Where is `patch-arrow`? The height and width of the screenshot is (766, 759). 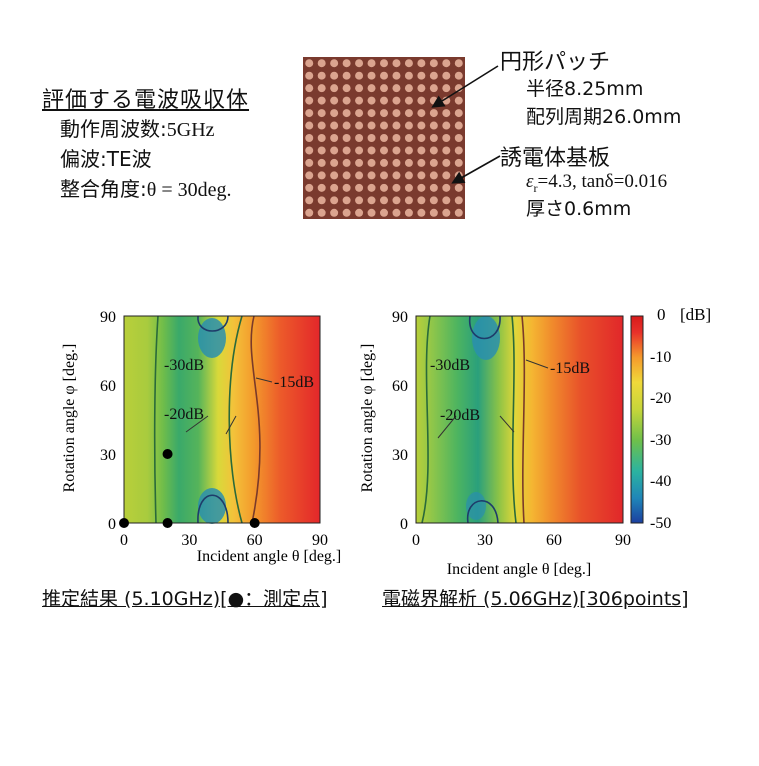
patch-arrow is located at coordinates (465, 86).